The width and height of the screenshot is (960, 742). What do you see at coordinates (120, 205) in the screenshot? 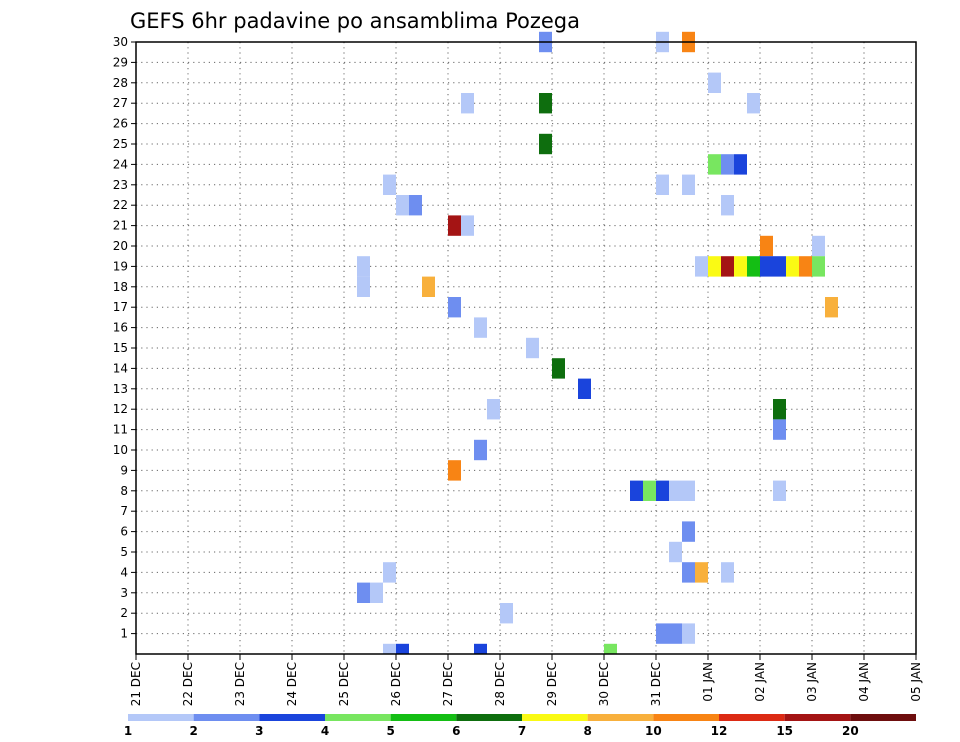
I see `y-tick-label: 22` at bounding box center [120, 205].